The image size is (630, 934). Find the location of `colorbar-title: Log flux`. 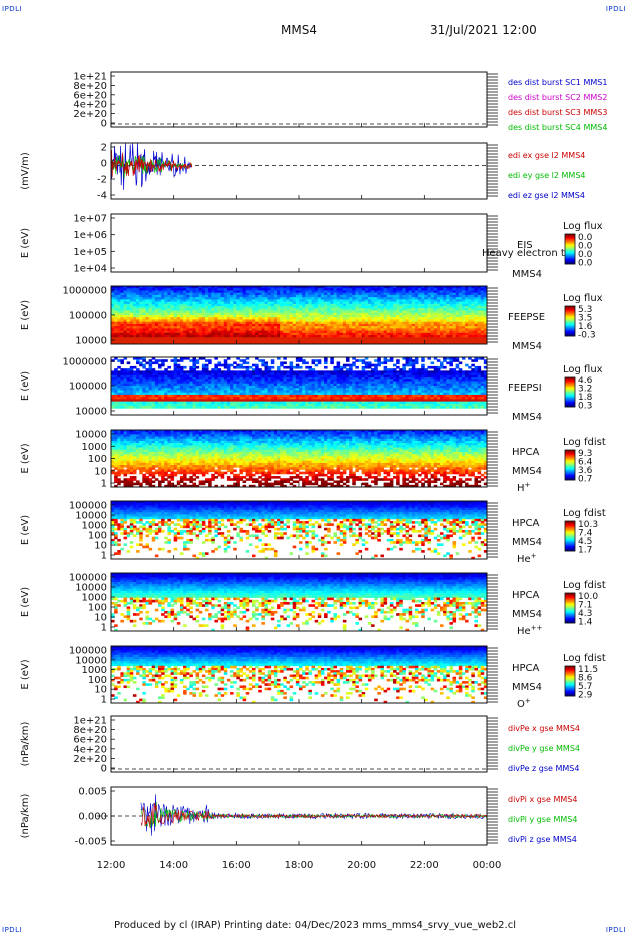

colorbar-title: Log flux is located at coordinates (583, 226).